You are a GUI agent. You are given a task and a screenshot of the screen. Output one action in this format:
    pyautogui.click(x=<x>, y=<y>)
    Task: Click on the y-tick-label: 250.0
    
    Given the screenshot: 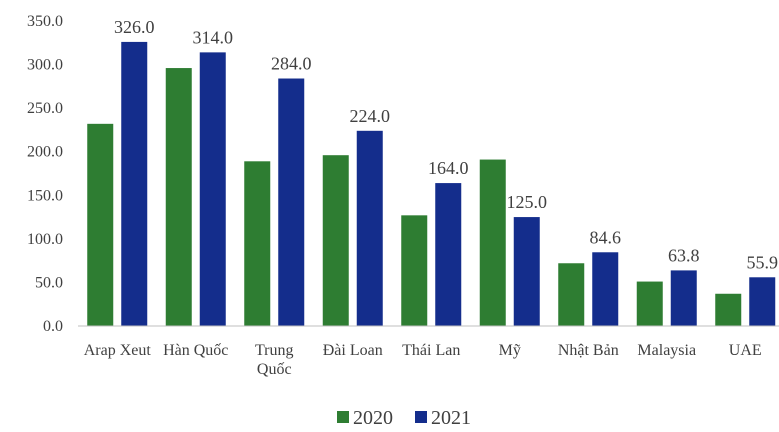 What is the action you would take?
    pyautogui.click(x=45, y=108)
    